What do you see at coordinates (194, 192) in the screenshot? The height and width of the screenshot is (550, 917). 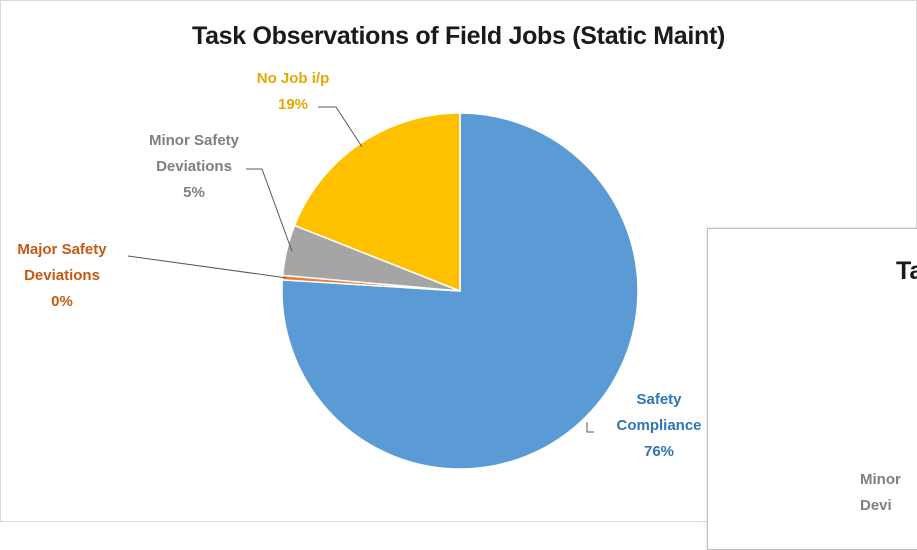 I see `label-minor-pct: 5%` at bounding box center [194, 192].